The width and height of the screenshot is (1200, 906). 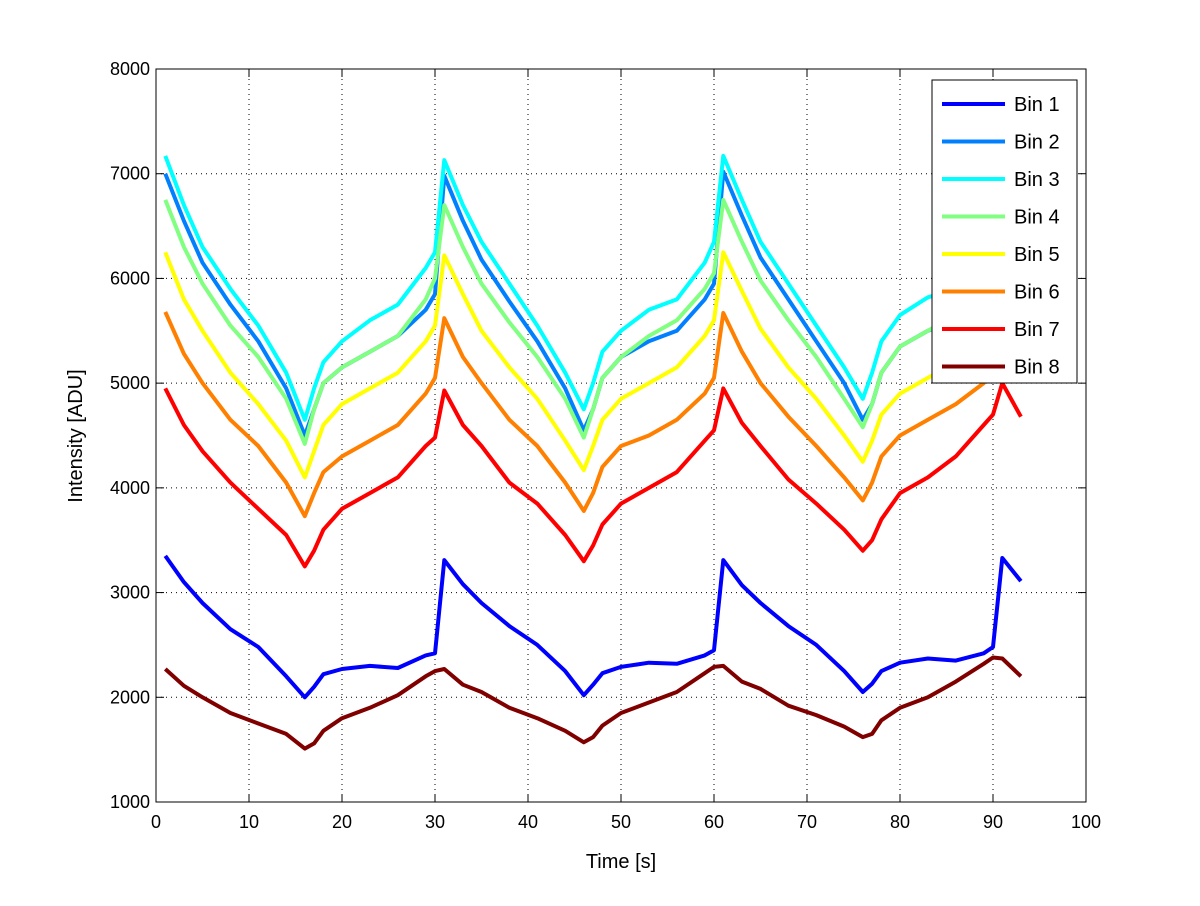 I want to click on legend-label-bin-8: Bin 8, so click(x=1037, y=368).